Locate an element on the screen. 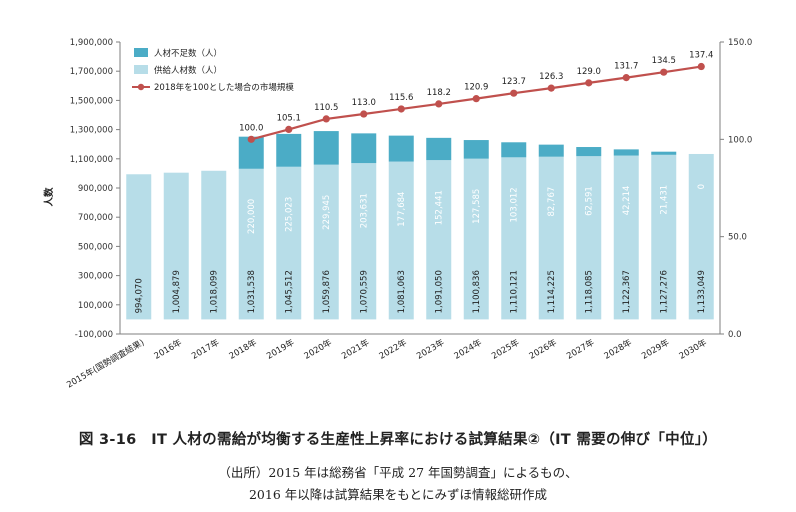  y-tick-label: 900,000 is located at coordinates (95, 189).